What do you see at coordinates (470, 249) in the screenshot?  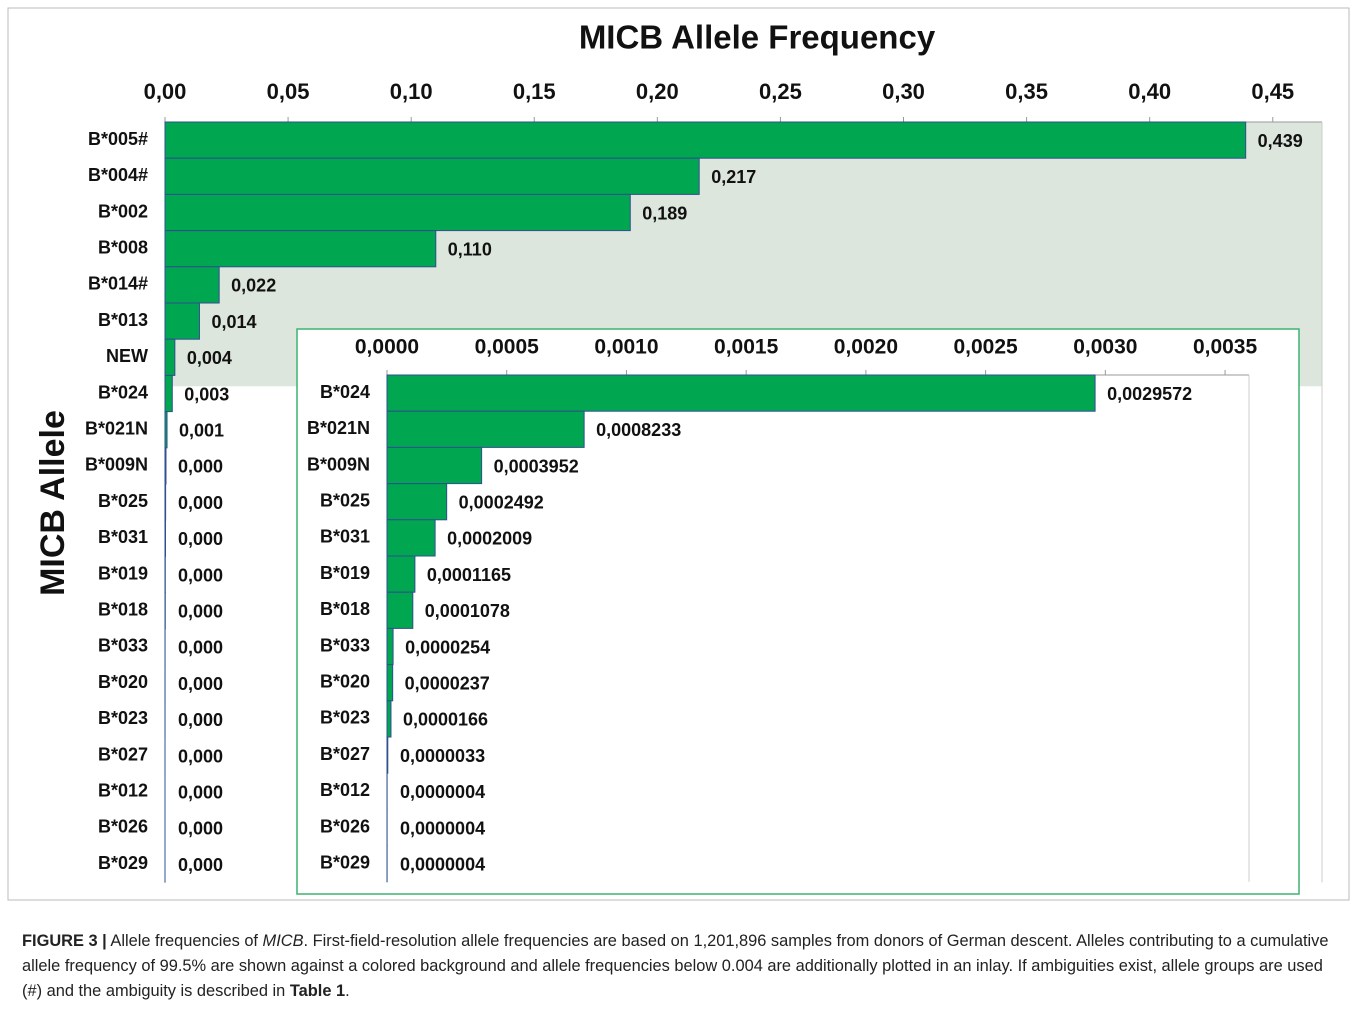 I see `value-label: 0,110` at bounding box center [470, 249].